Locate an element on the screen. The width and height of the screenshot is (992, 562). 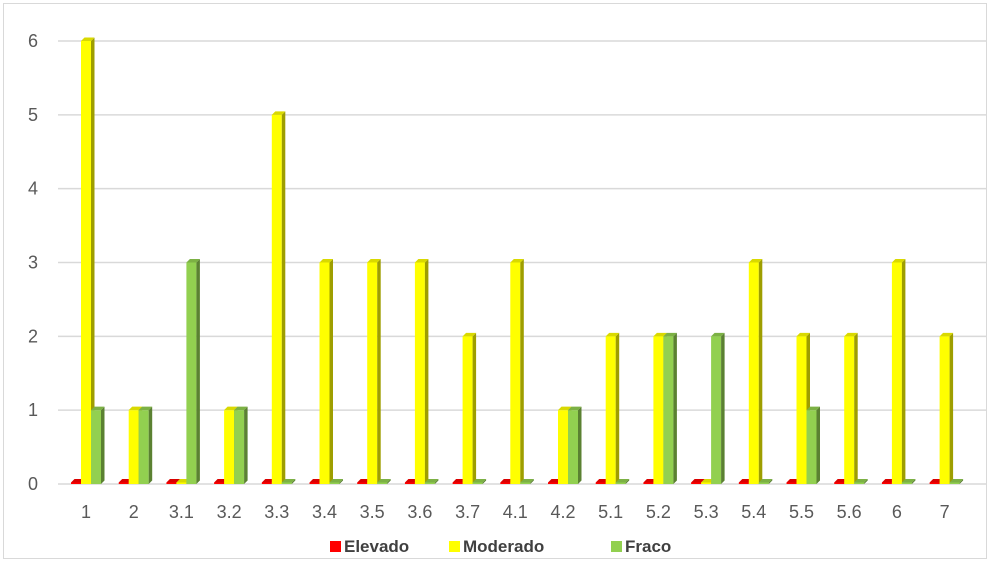
bar-fraco-5.3 is located at coordinates (718, 408).